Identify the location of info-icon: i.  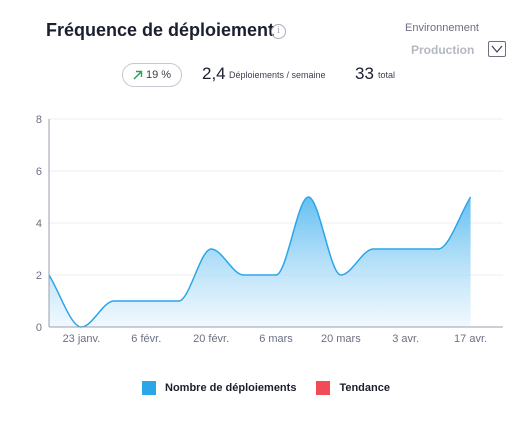
(278, 31).